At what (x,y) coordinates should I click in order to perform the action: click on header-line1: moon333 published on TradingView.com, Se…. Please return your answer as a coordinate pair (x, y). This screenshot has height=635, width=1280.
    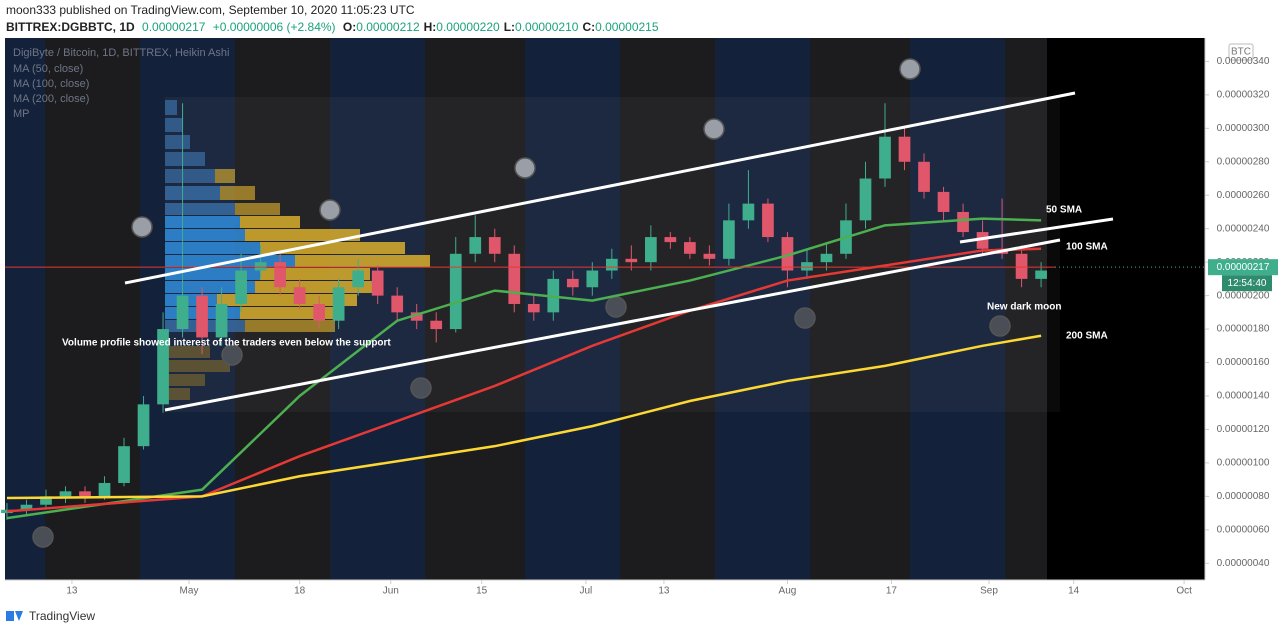
    Looking at the image, I should click on (210, 10).